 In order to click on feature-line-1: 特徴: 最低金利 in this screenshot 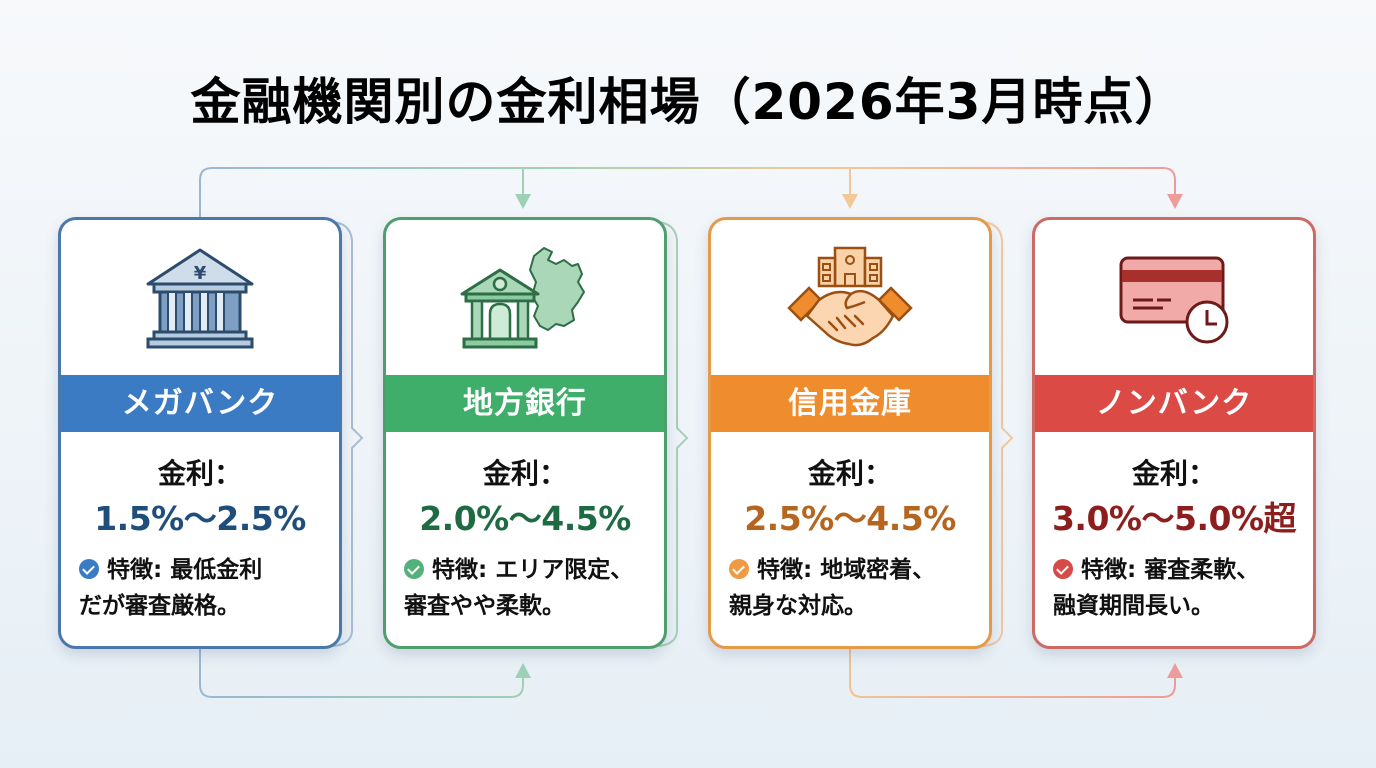, I will do `click(185, 570)`.